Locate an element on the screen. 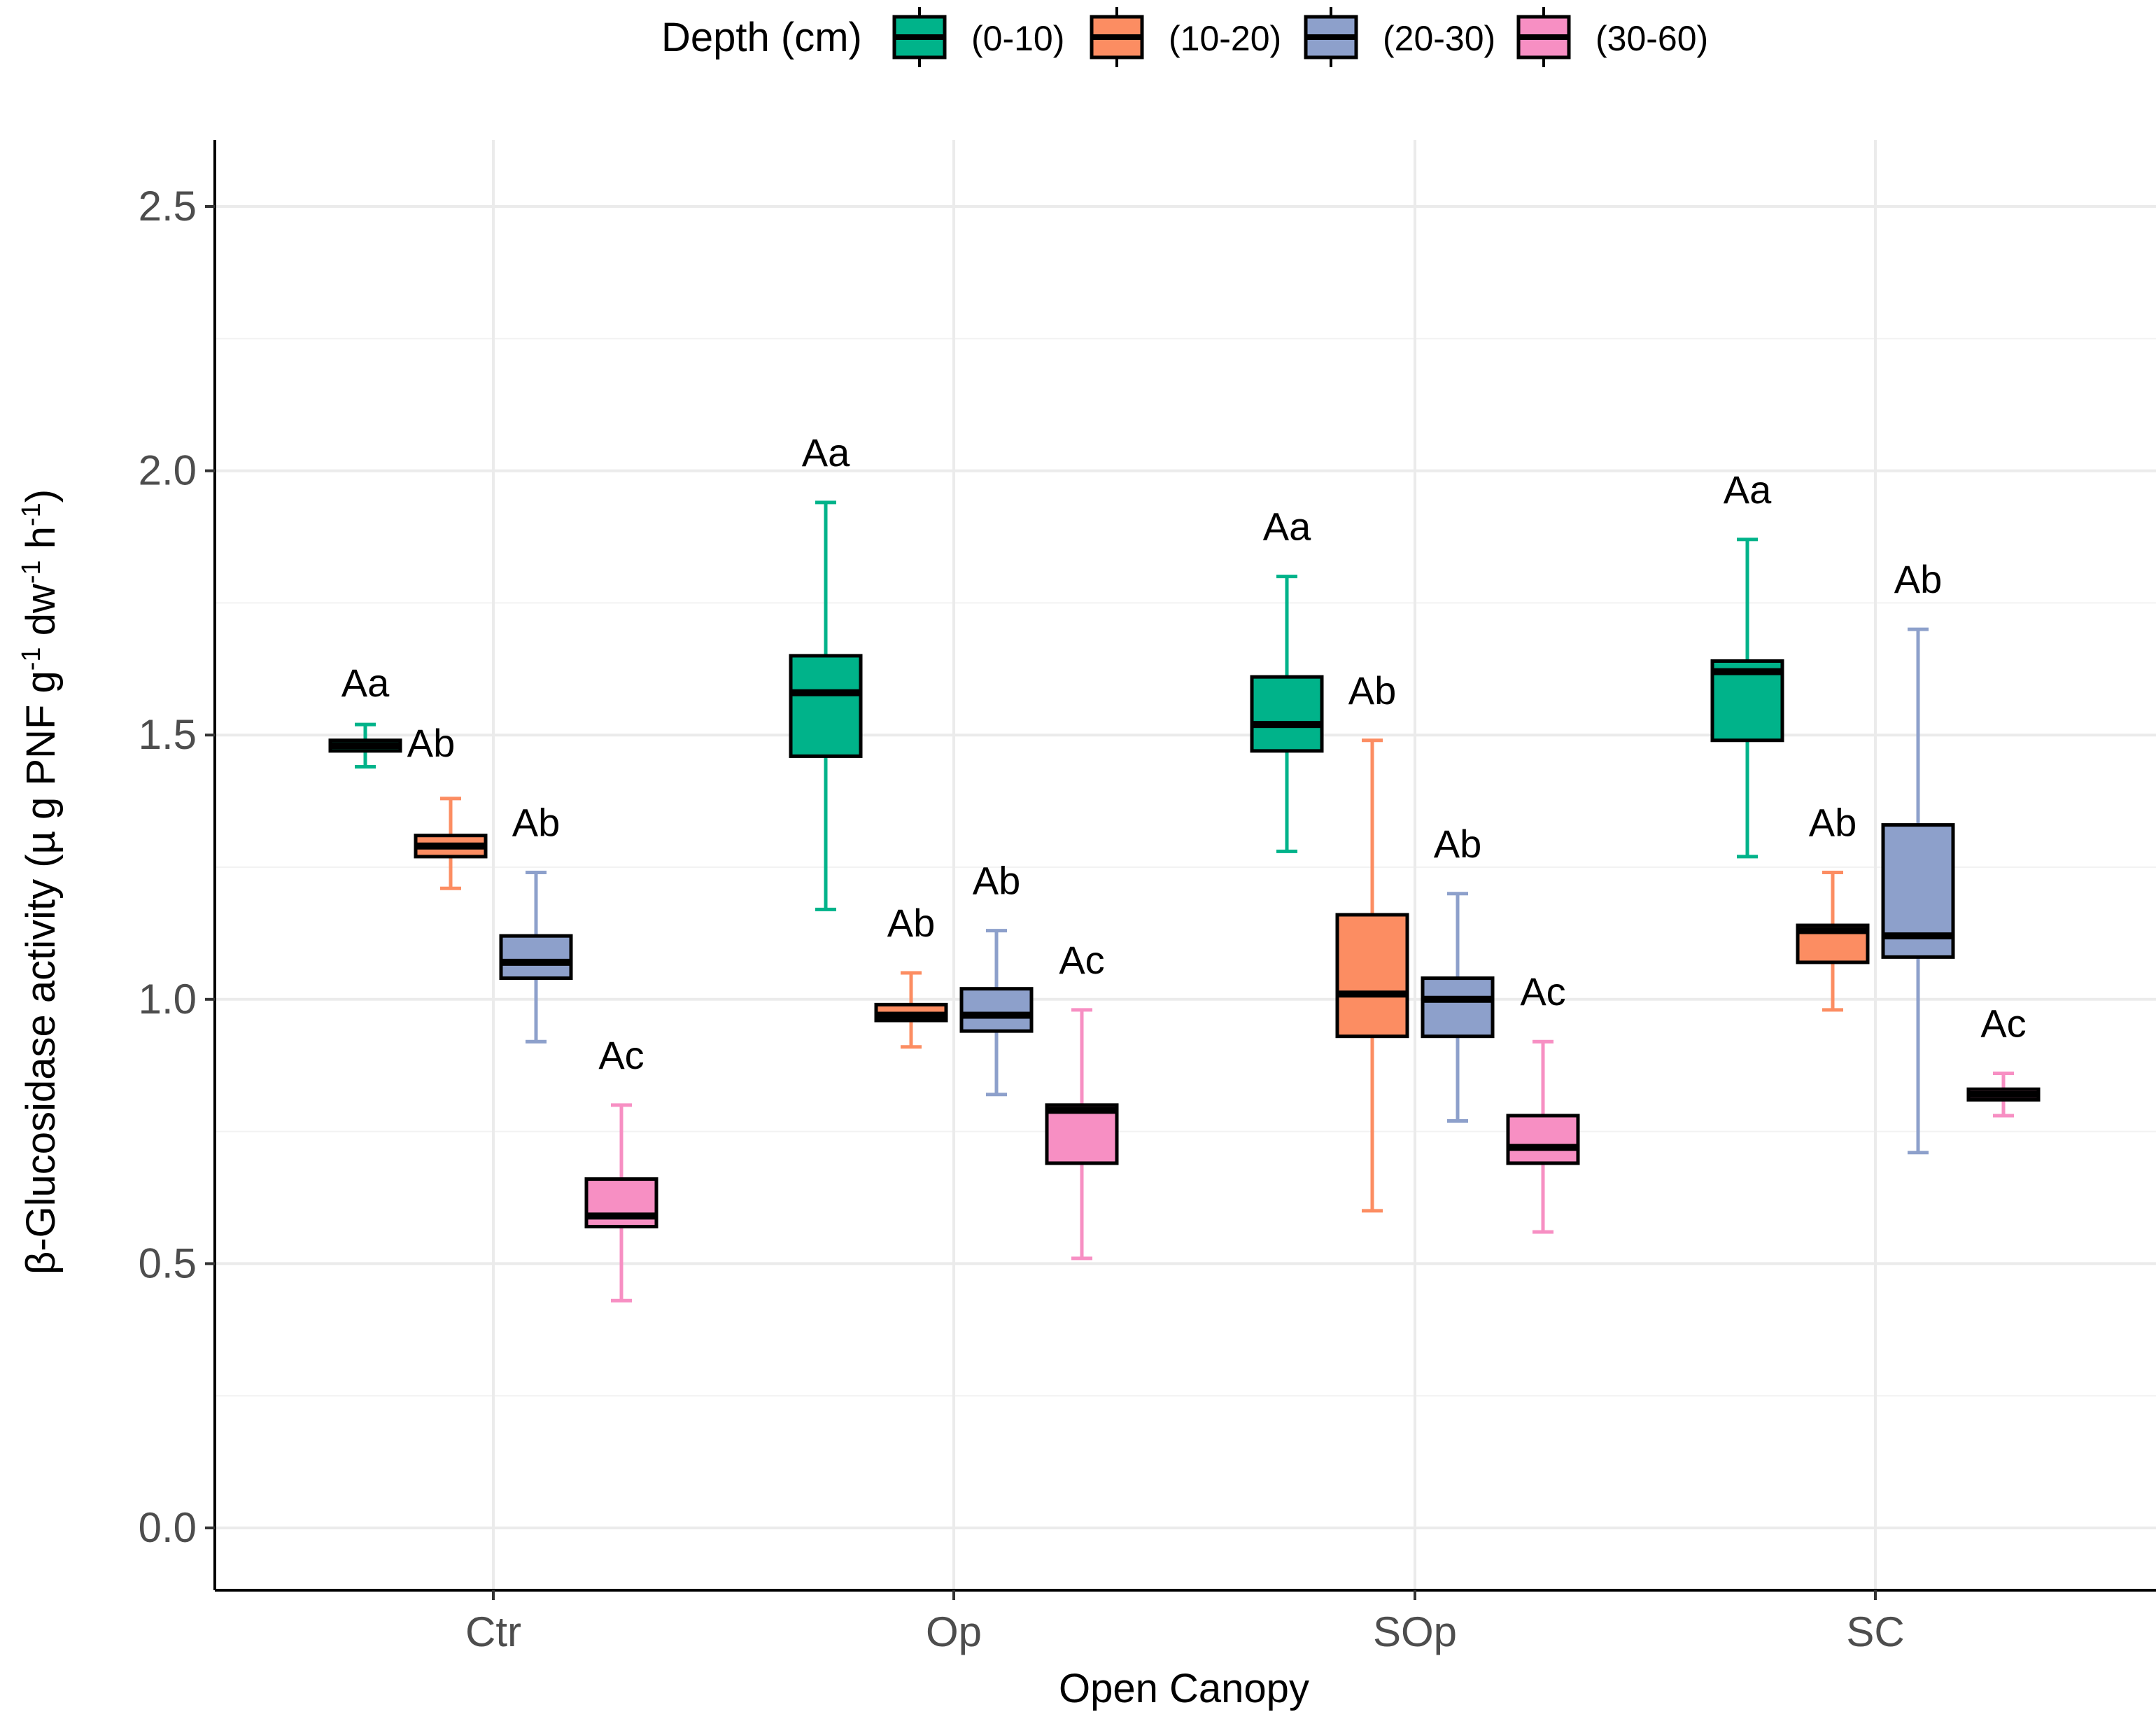 The image size is (2156, 1712). y-axis-title-main: β-Glucosidase activity (µ g PNF g is located at coordinates (41, 973).